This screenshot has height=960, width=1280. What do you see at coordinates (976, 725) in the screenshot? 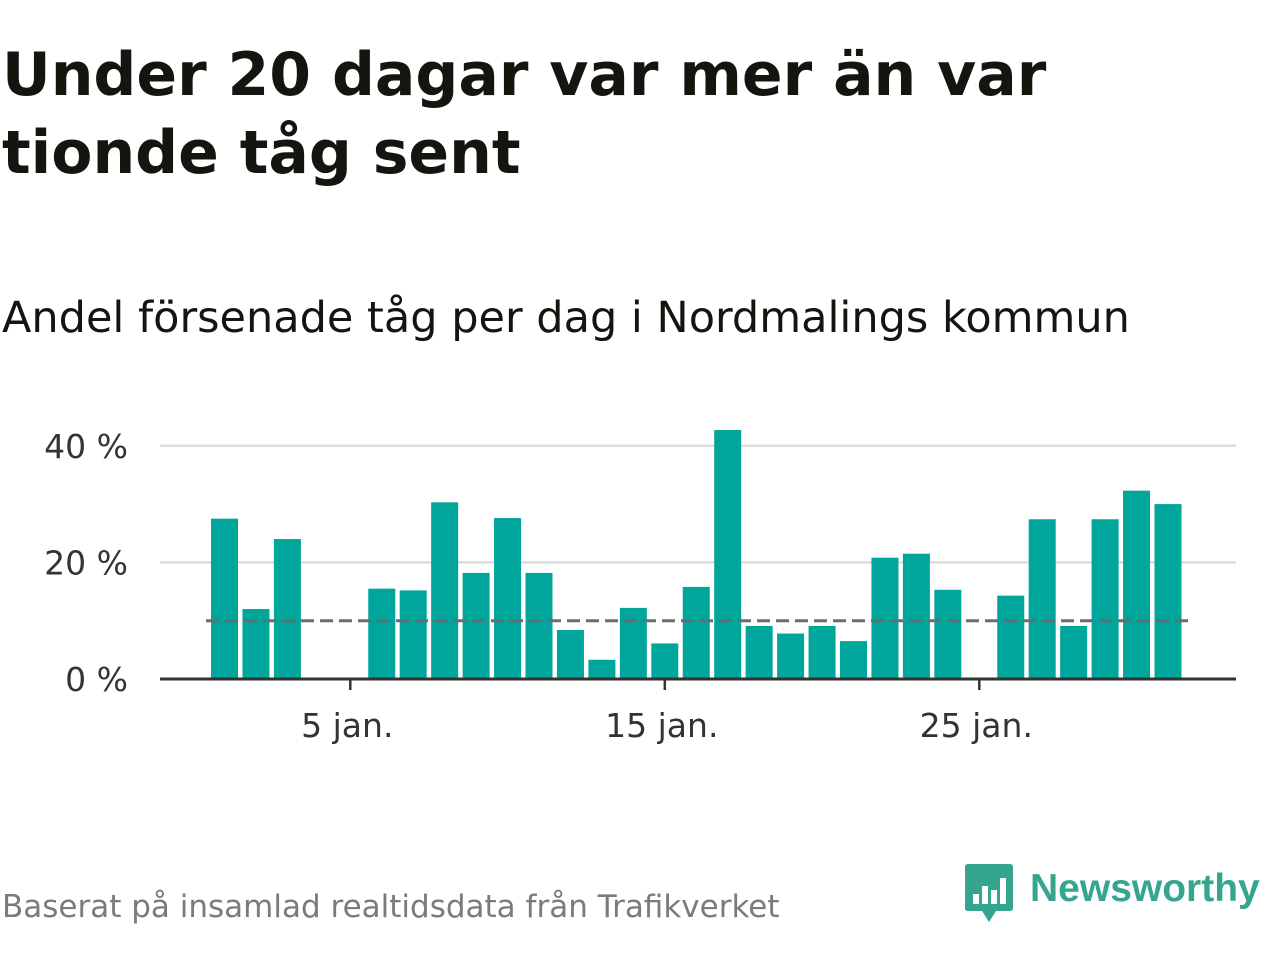
I see `x-tick-label: 25 jan.` at bounding box center [976, 725].